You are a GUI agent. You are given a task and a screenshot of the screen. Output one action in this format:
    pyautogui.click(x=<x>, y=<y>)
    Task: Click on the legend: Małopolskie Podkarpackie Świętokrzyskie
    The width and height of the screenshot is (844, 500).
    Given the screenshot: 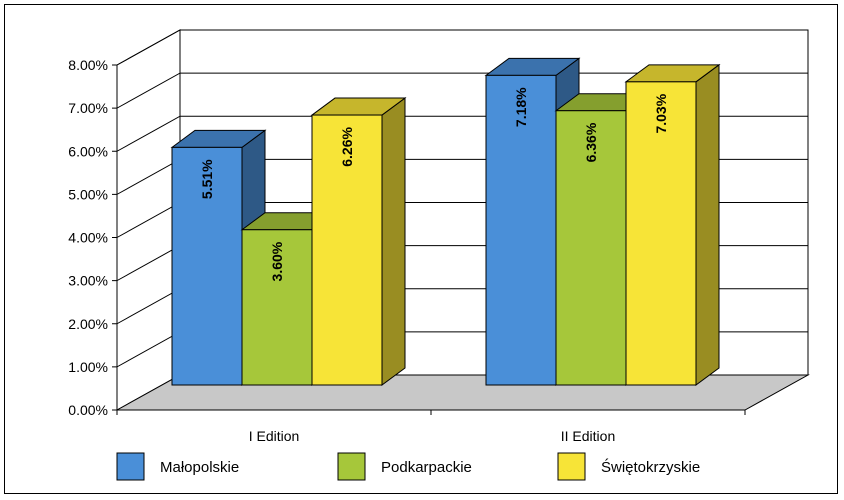 What is the action you would take?
    pyautogui.click(x=408, y=466)
    